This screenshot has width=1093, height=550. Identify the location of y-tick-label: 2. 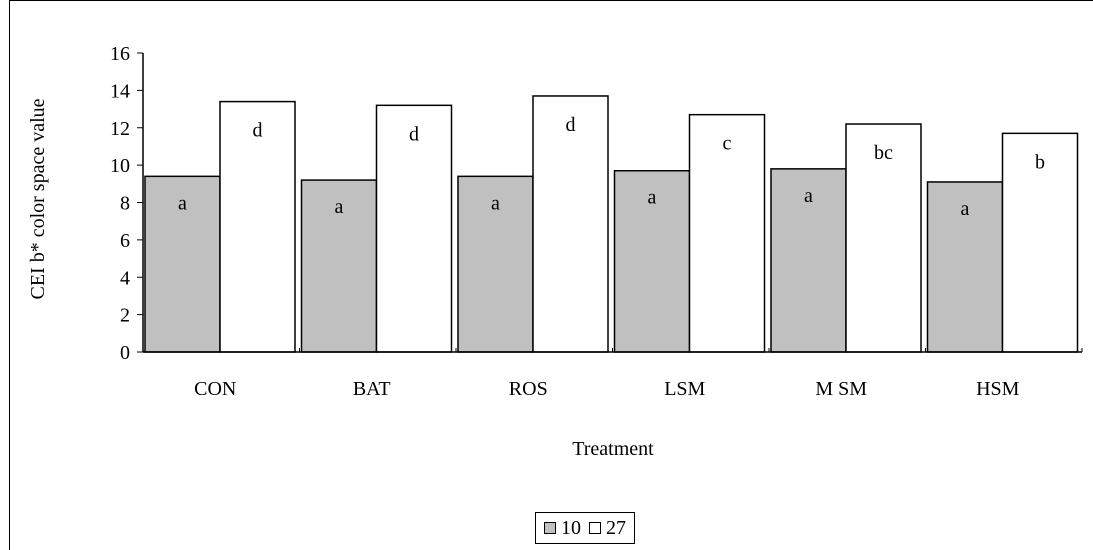
(125, 316).